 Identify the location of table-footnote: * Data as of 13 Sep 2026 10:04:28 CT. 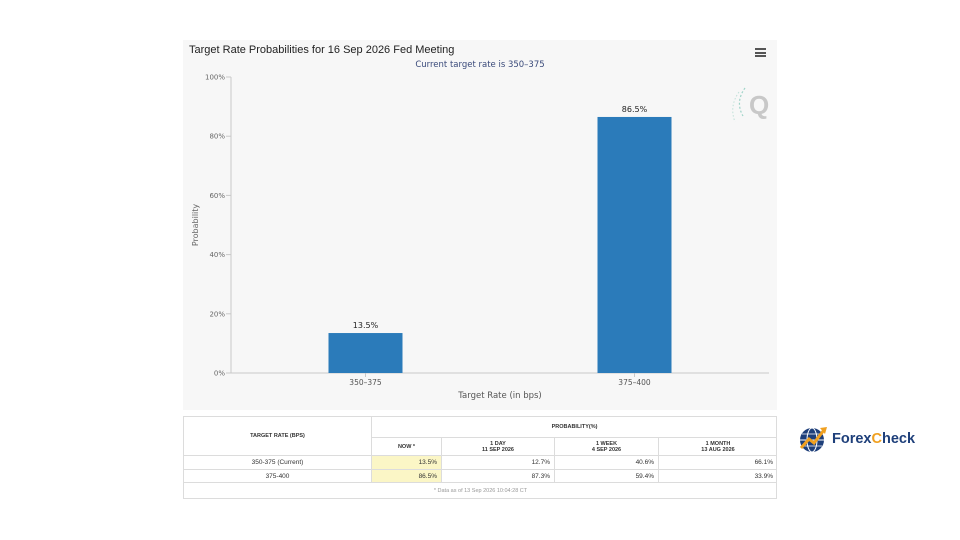
(480, 490).